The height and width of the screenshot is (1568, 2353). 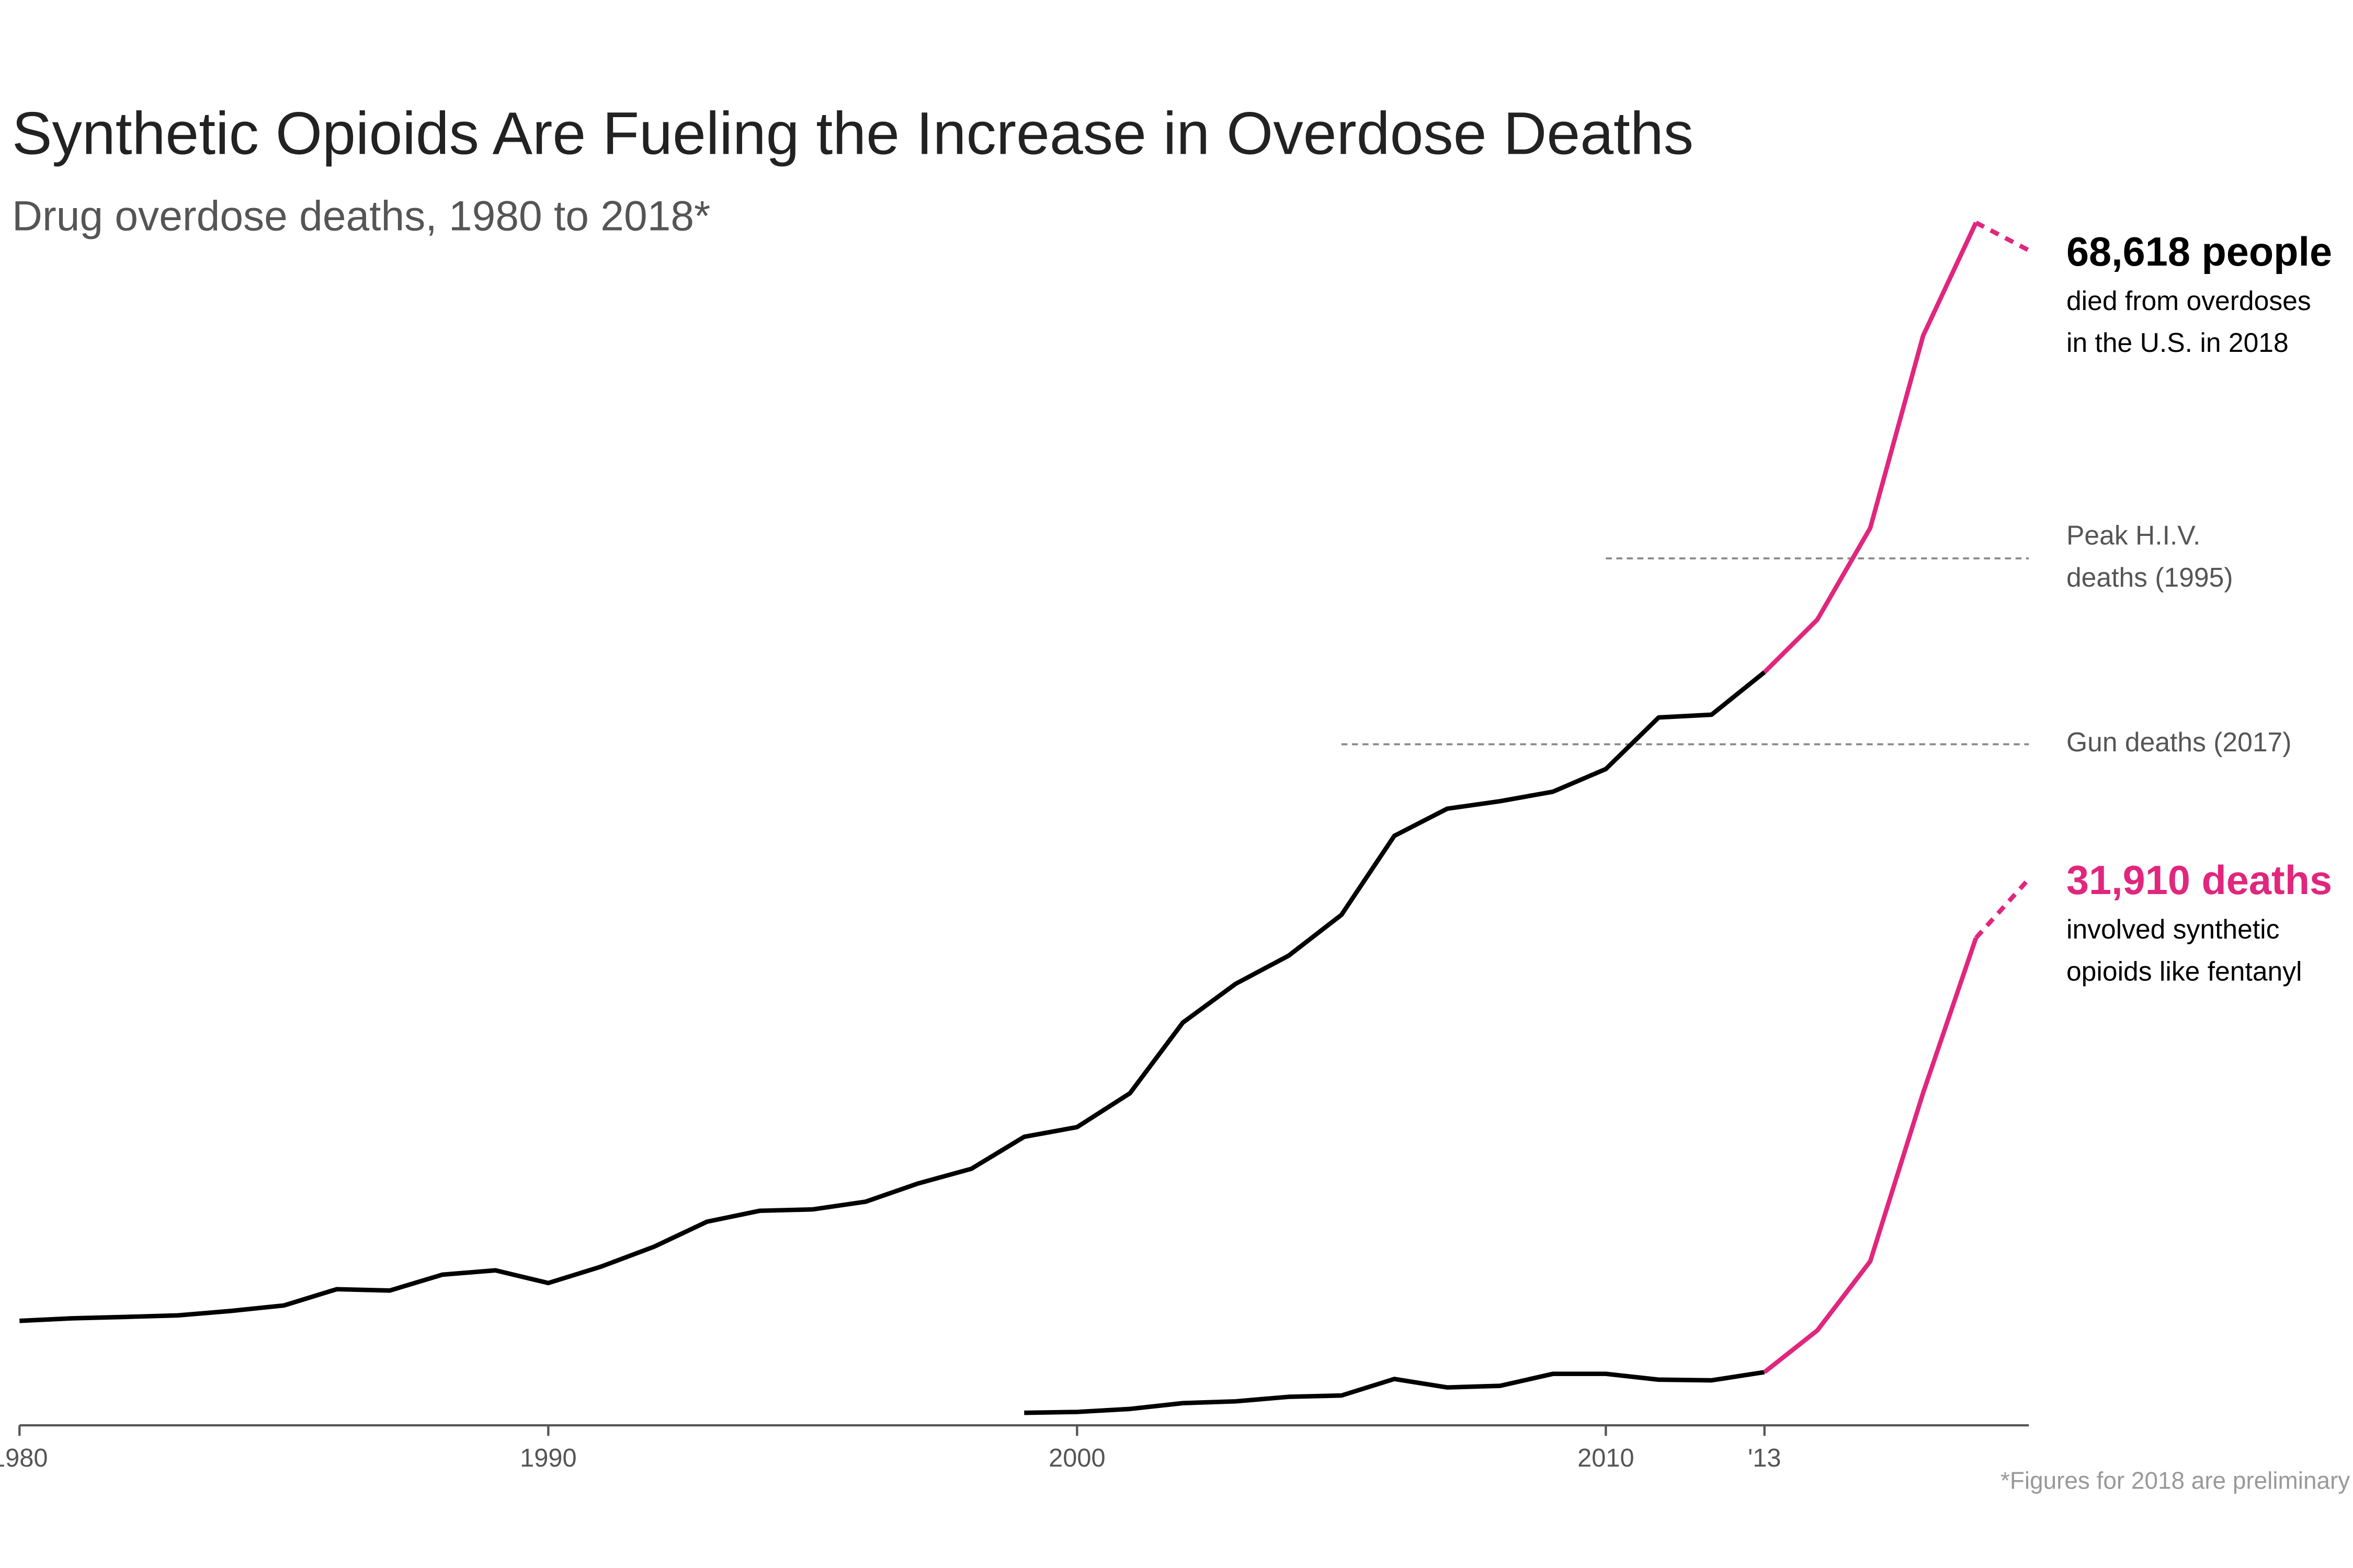 What do you see at coordinates (2149, 577) in the screenshot?
I see `reference-label: deaths (1995)` at bounding box center [2149, 577].